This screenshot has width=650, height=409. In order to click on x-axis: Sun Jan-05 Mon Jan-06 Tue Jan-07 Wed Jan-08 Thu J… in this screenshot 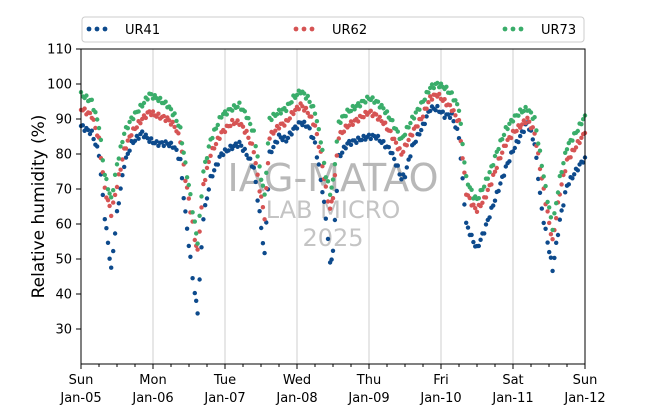, I will do `click(332, 385)`.